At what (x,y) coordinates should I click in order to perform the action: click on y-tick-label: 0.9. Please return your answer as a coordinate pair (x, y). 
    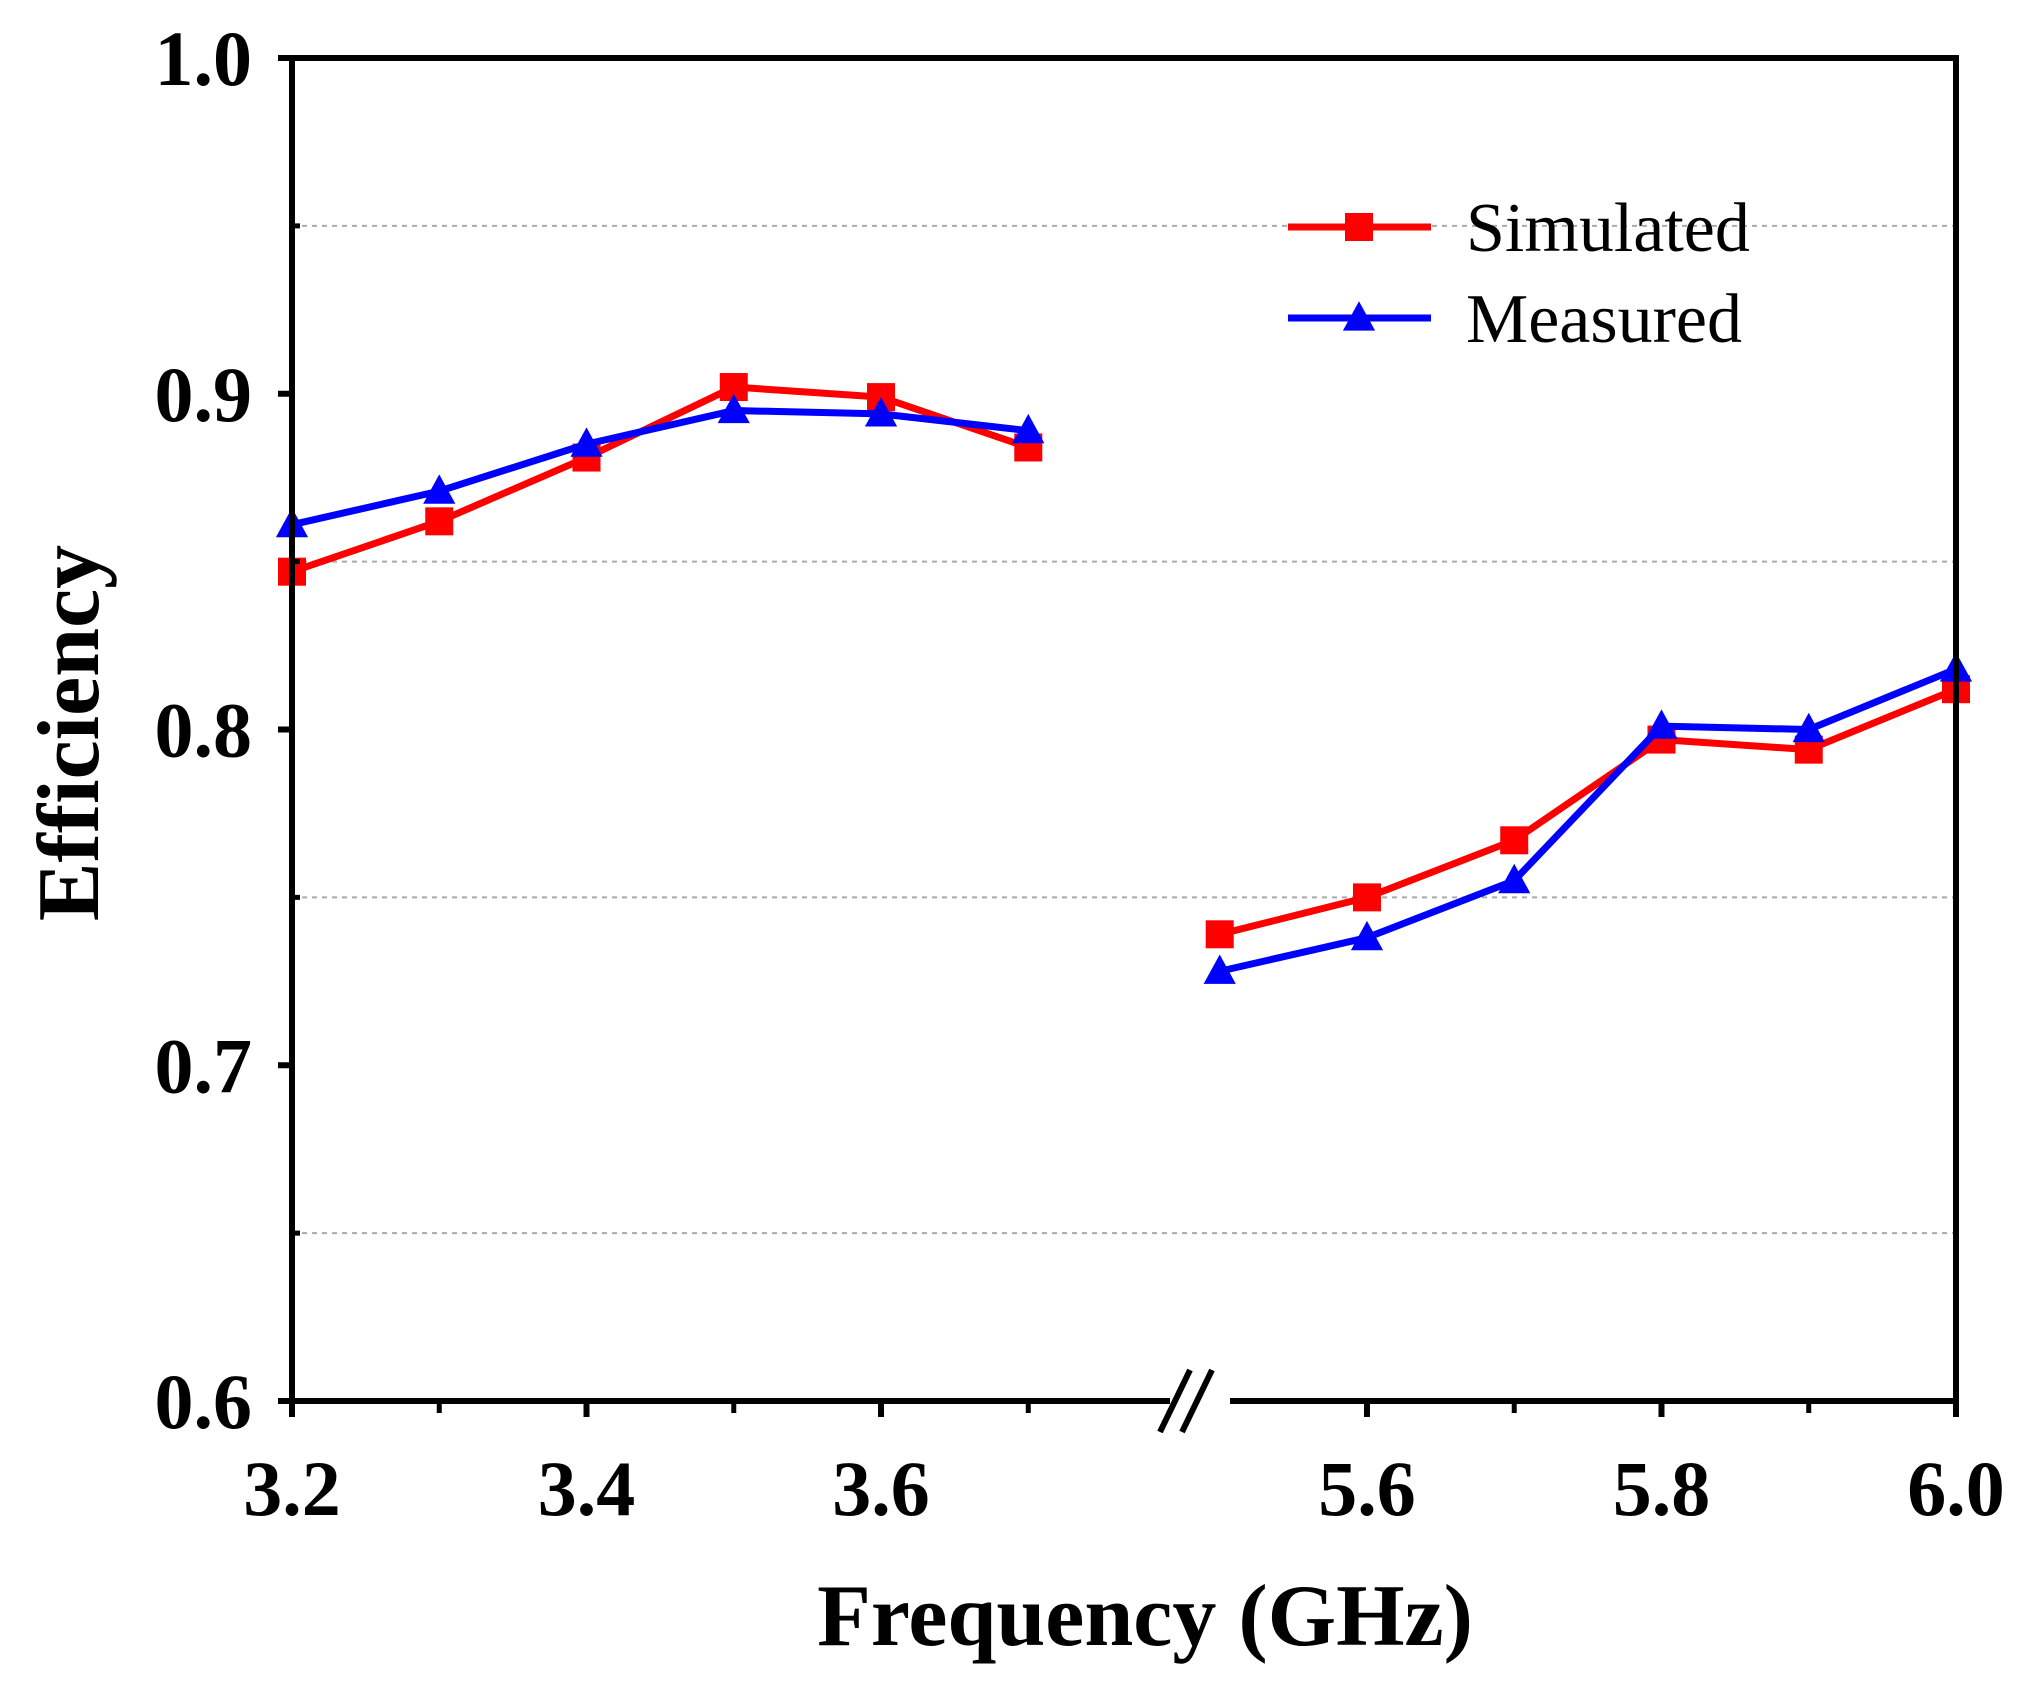
    Looking at the image, I should click on (204, 394).